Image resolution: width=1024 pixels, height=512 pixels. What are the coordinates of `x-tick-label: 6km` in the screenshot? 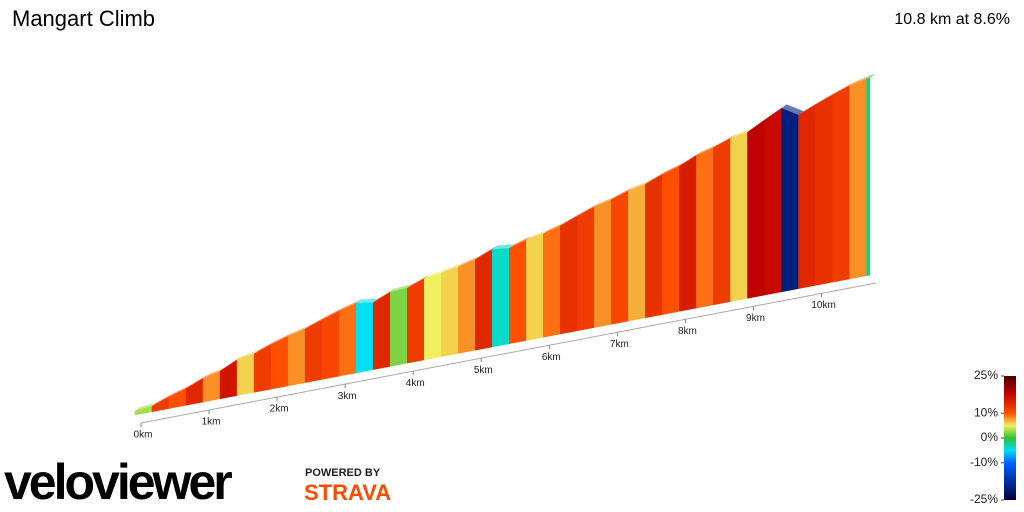 It's located at (551, 357).